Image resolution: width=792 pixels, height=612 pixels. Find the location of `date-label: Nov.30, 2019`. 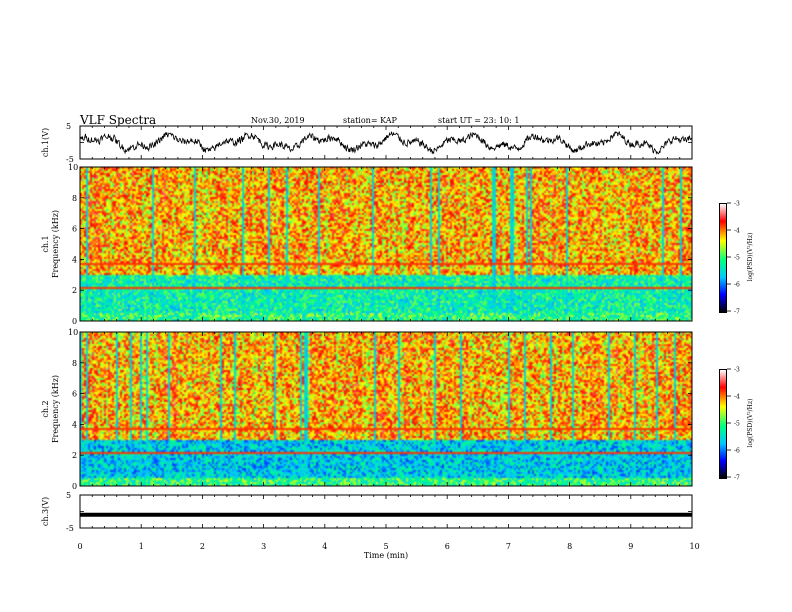

date-label: Nov.30, 2019 is located at coordinates (278, 120).